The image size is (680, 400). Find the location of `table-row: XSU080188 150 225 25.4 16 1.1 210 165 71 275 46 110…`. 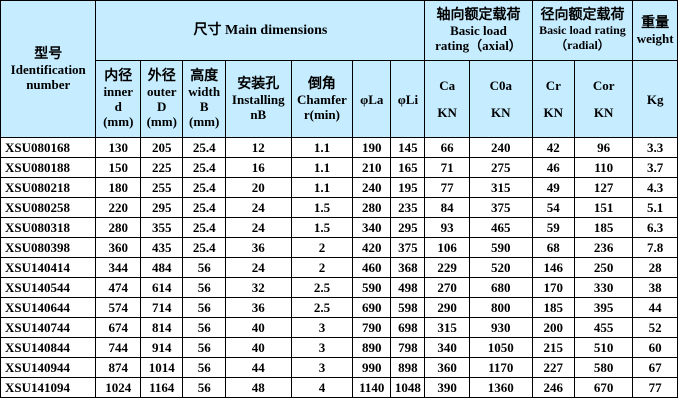

table-row: XSU080188 150 225 25.4 16 1.1 210 165 71 275 46 110… is located at coordinates (339, 167).